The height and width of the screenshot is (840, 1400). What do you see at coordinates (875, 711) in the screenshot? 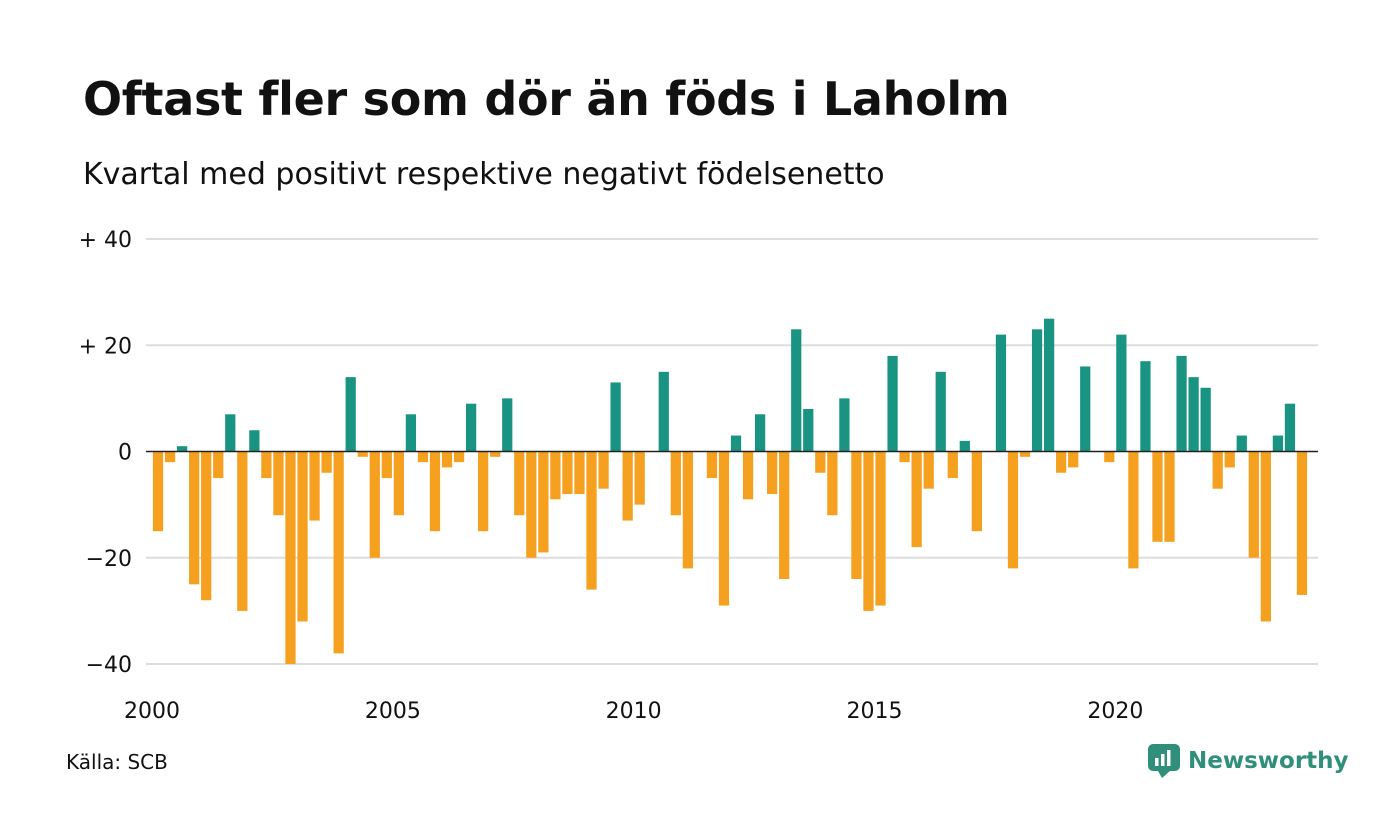
I see `x-tick-label: 2015` at bounding box center [875, 711].